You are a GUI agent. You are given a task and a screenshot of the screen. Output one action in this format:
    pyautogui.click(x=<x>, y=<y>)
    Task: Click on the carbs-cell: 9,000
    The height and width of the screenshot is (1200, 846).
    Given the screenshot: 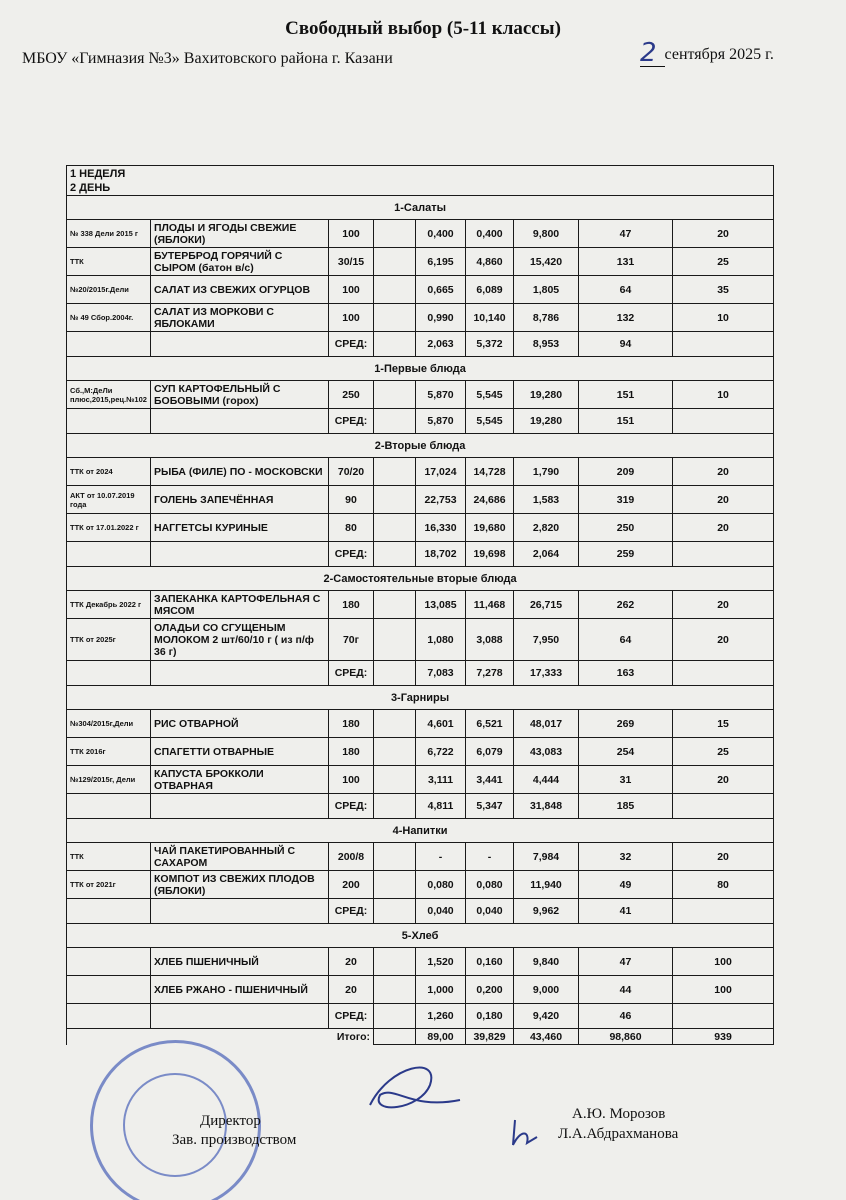 What is the action you would take?
    pyautogui.click(x=546, y=989)
    